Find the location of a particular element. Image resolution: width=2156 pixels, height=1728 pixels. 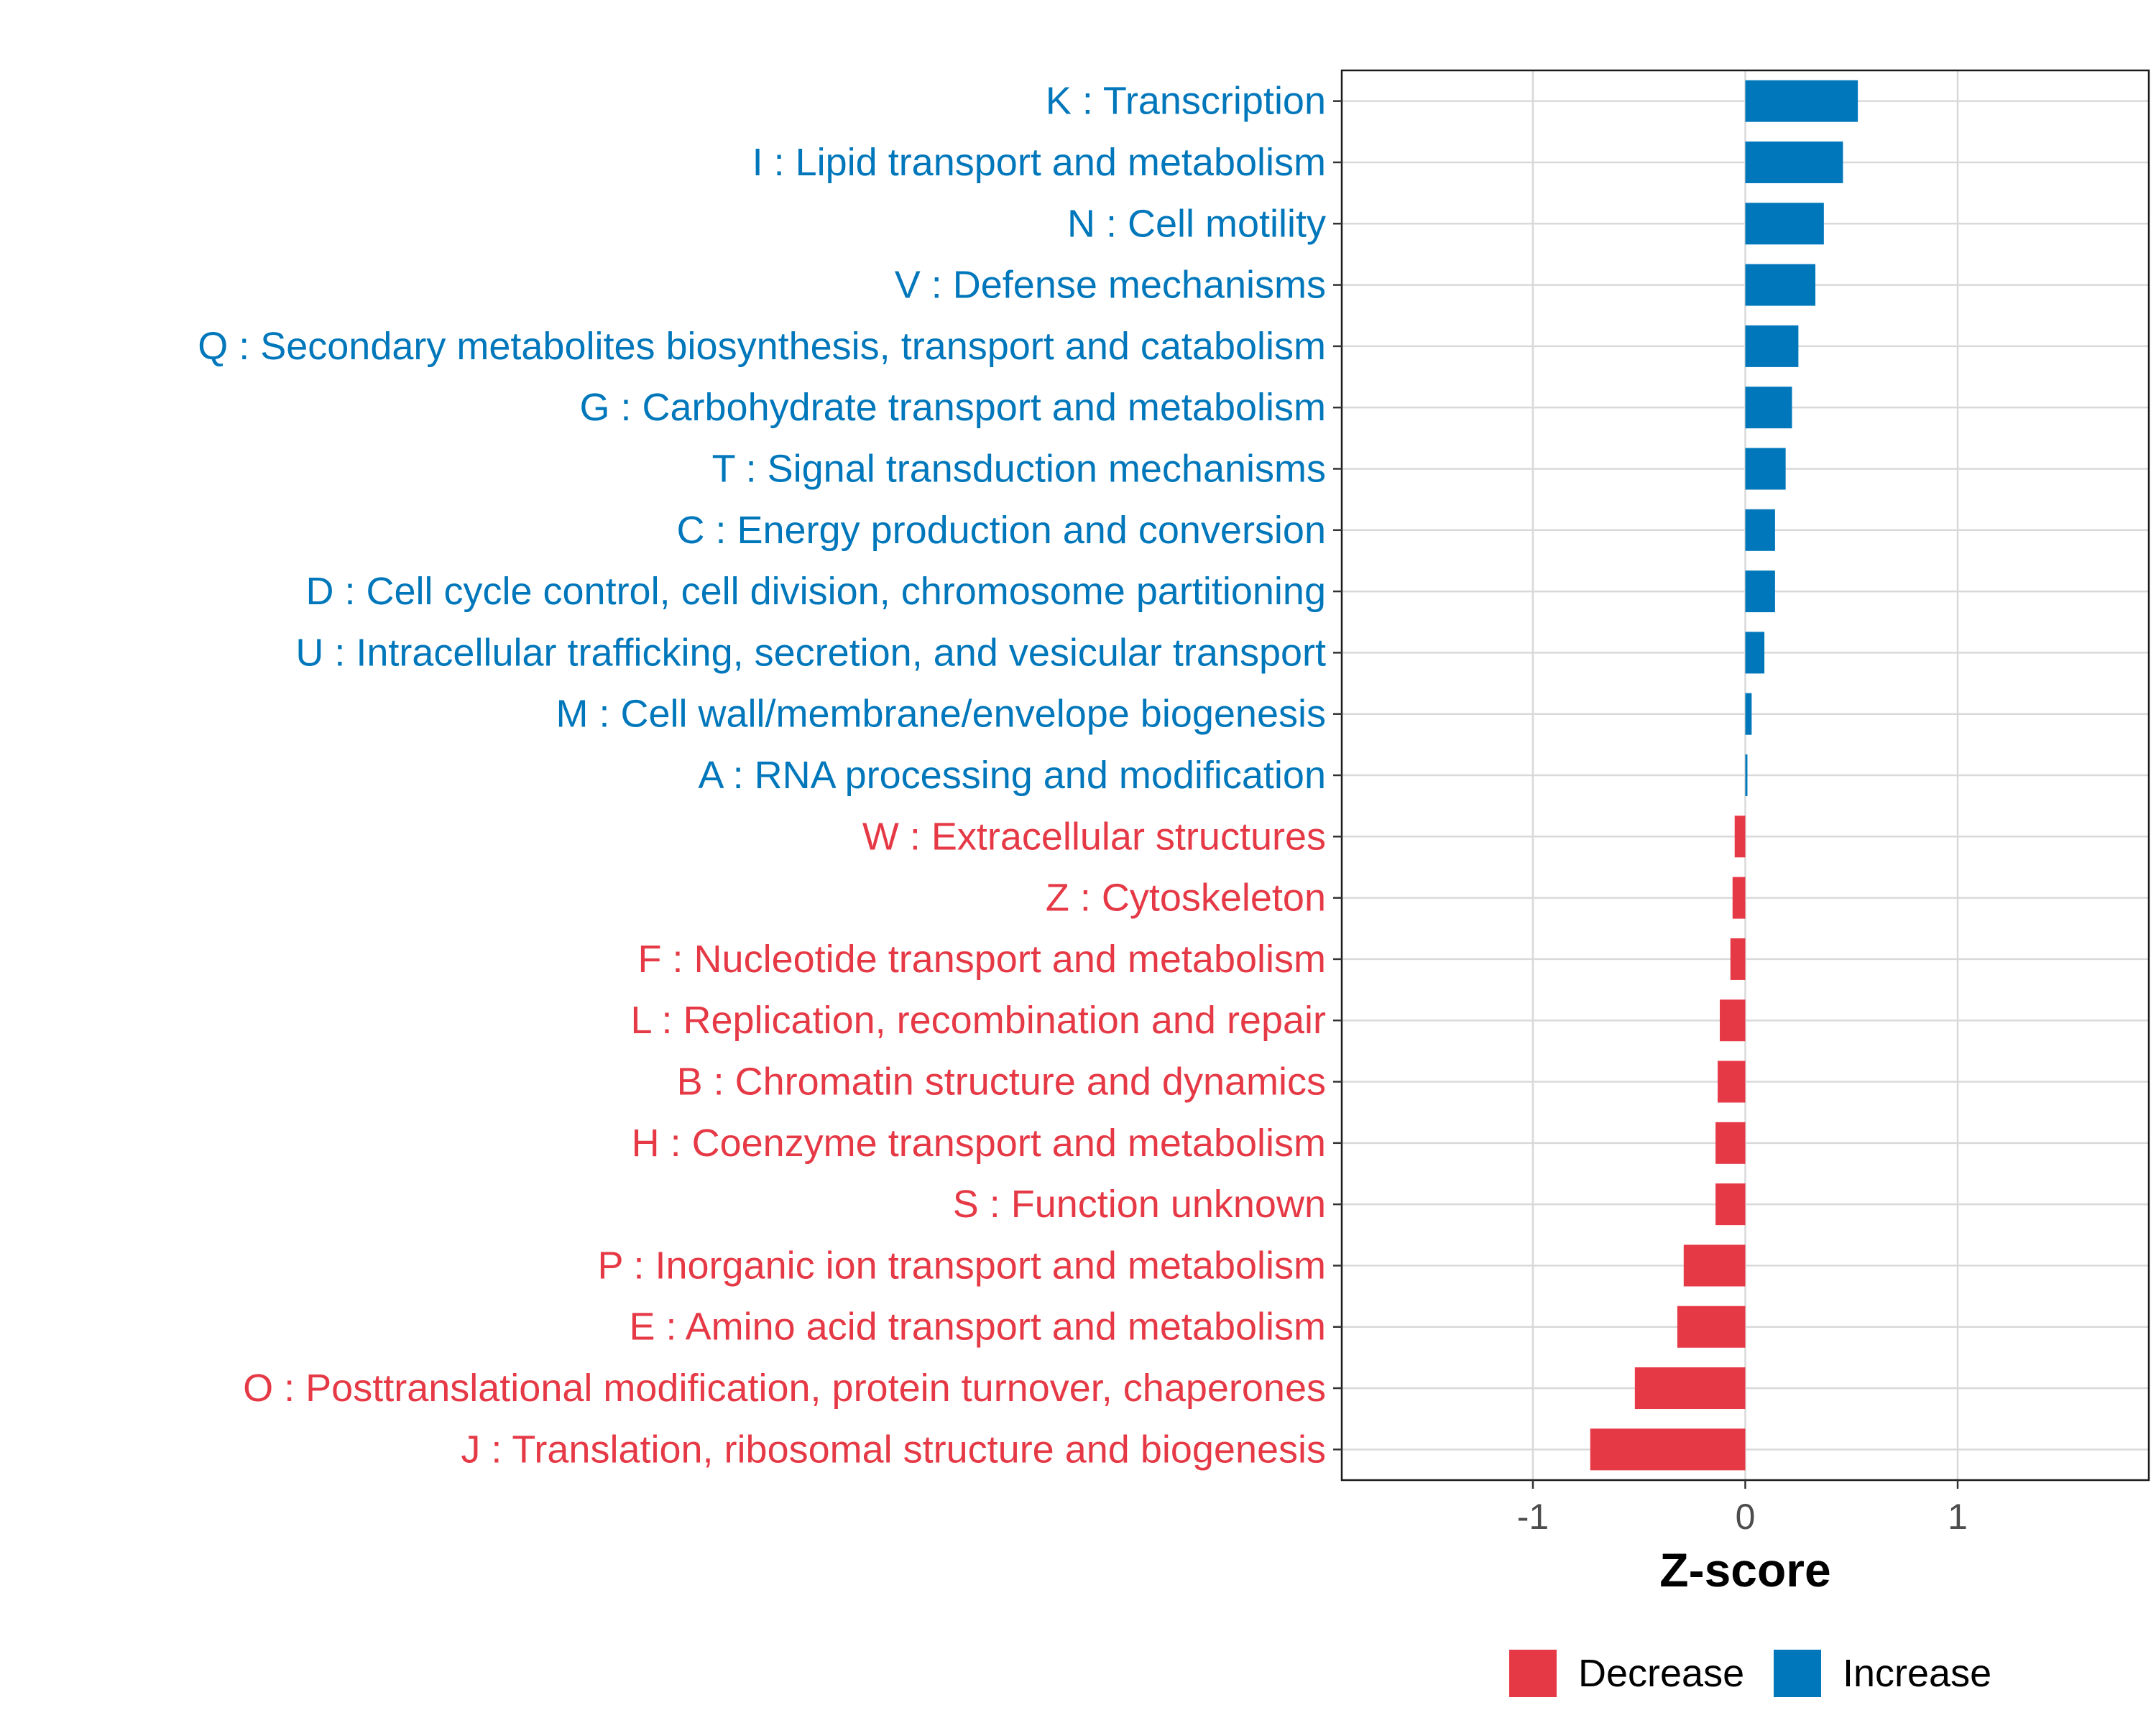

y-tick-label: K : Transcription is located at coordinates (1186, 101).